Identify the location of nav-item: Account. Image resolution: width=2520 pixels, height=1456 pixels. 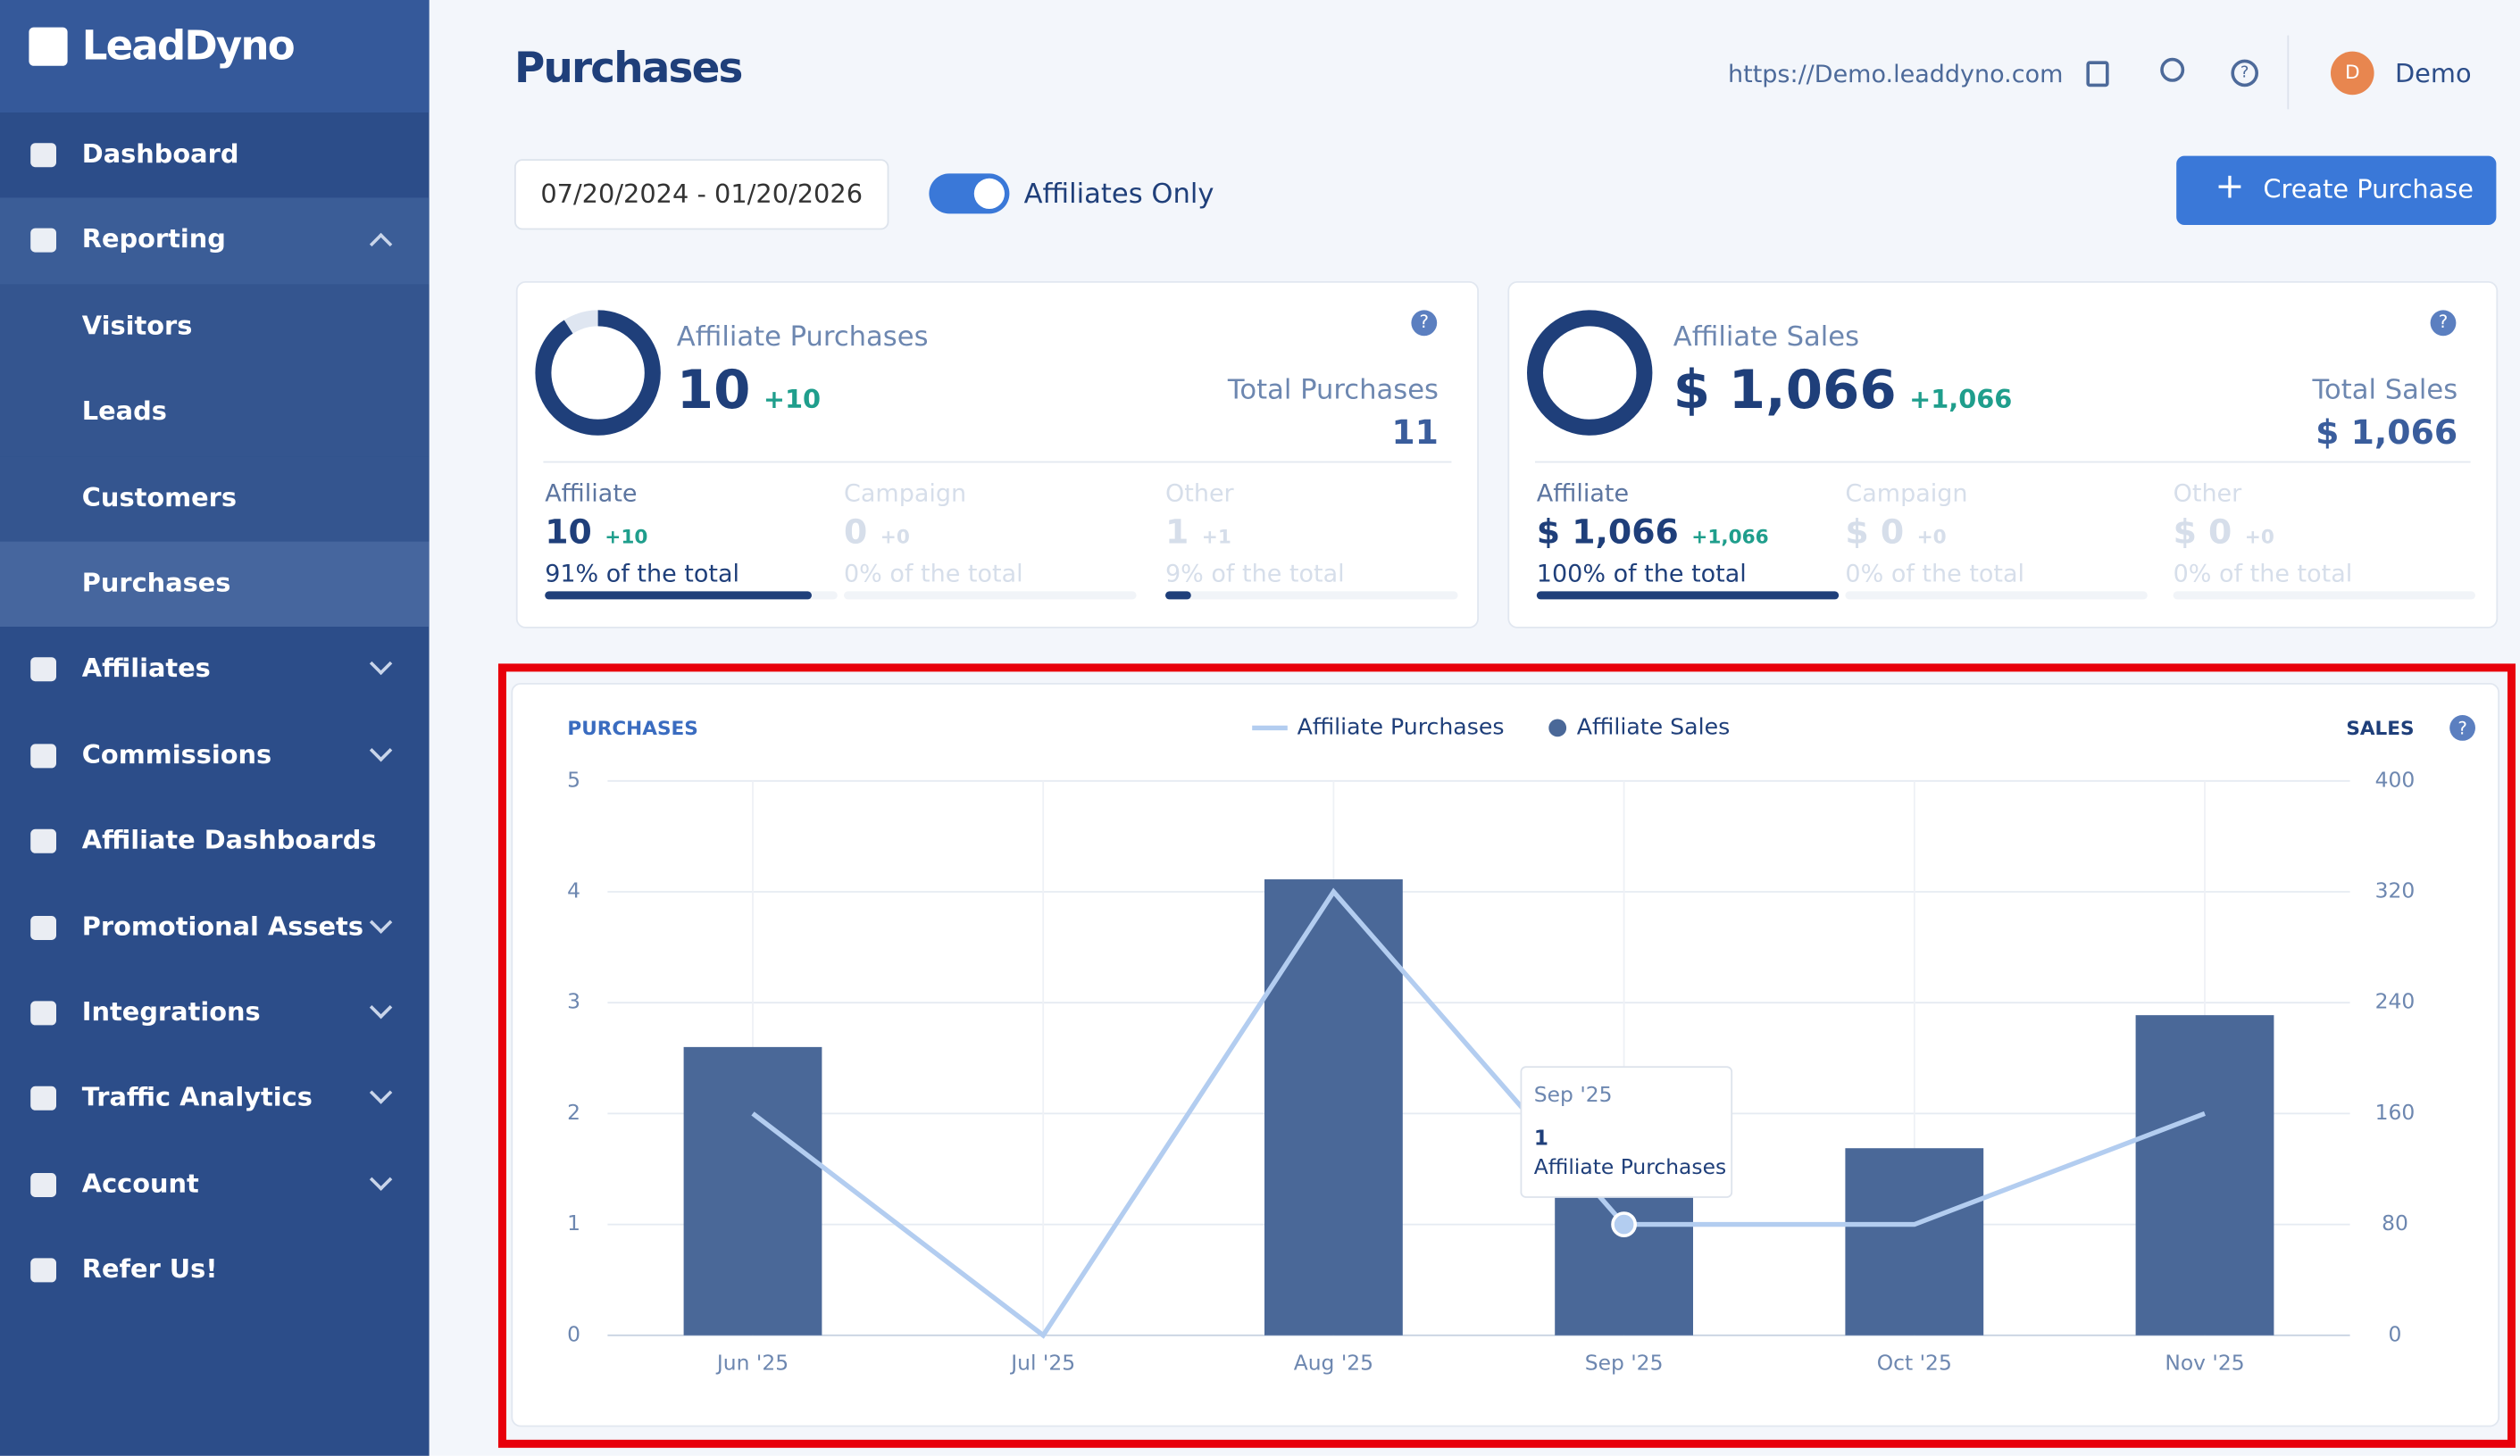
(215, 1185).